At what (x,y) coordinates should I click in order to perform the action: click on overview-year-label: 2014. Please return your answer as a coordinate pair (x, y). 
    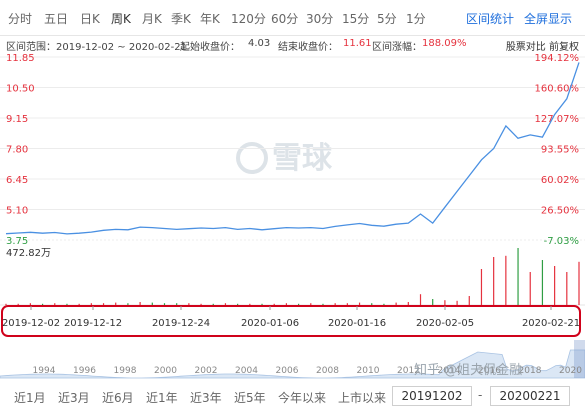
    Looking at the image, I should click on (449, 371).